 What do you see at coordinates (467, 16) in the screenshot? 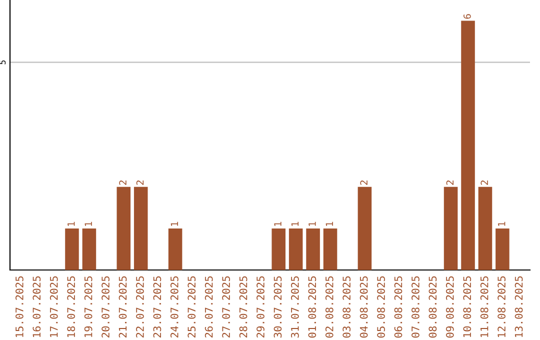
I see `data-label: 6` at bounding box center [467, 16].